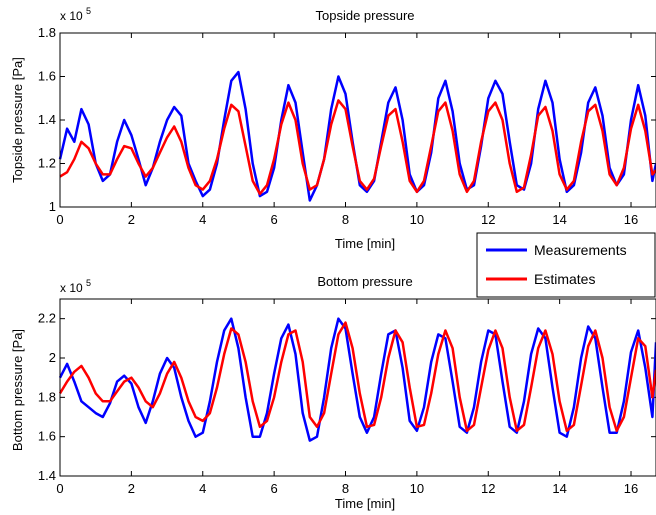 This screenshot has width=656, height=515. What do you see at coordinates (580, 250) in the screenshot?
I see `legend-label-measurements: Measurements` at bounding box center [580, 250].